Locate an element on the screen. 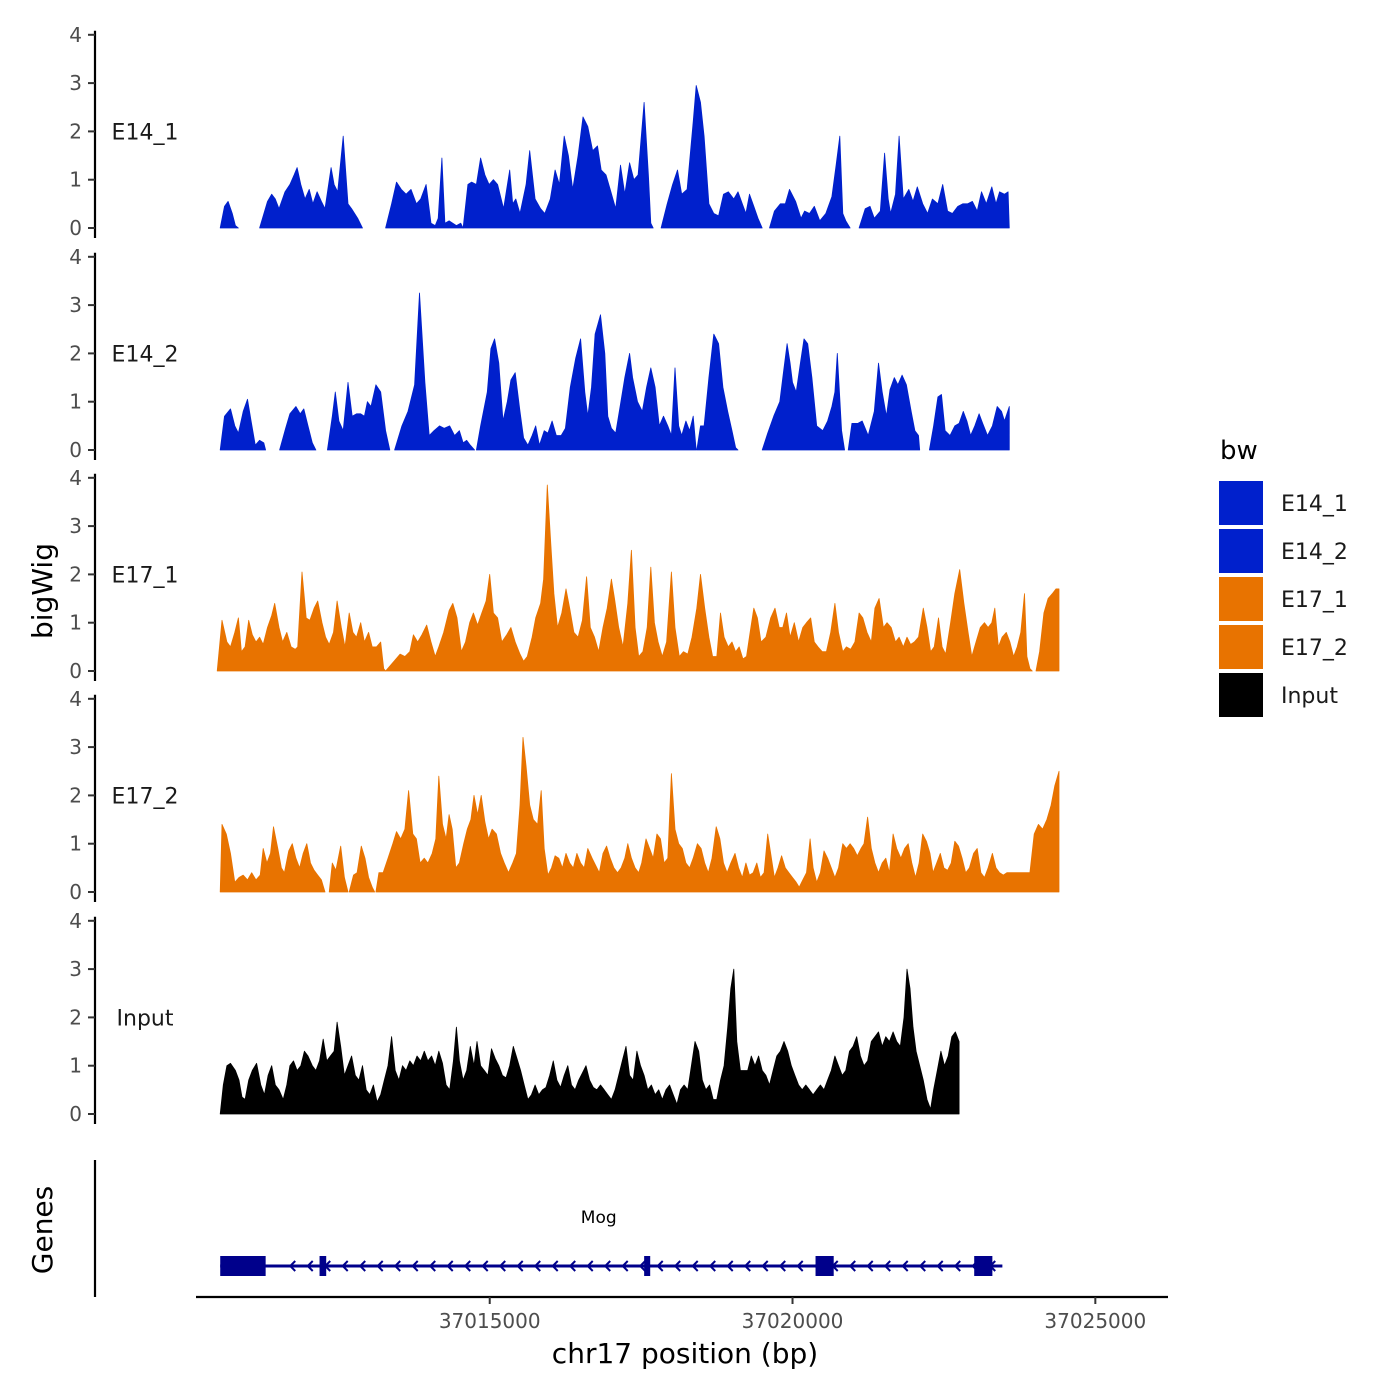 This screenshot has height=1400, width=1400. track-input: 0 1 2 3 4 Input is located at coordinates (514, 1017).